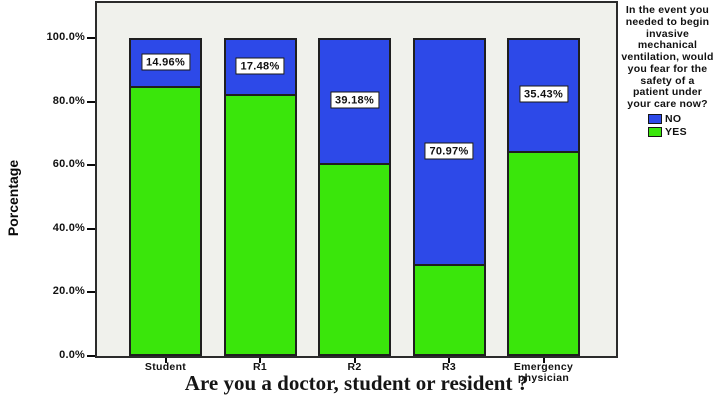 This screenshot has height=411, width=716. Describe the element at coordinates (165, 367) in the screenshot. I see `x-category-label: Student` at that location.